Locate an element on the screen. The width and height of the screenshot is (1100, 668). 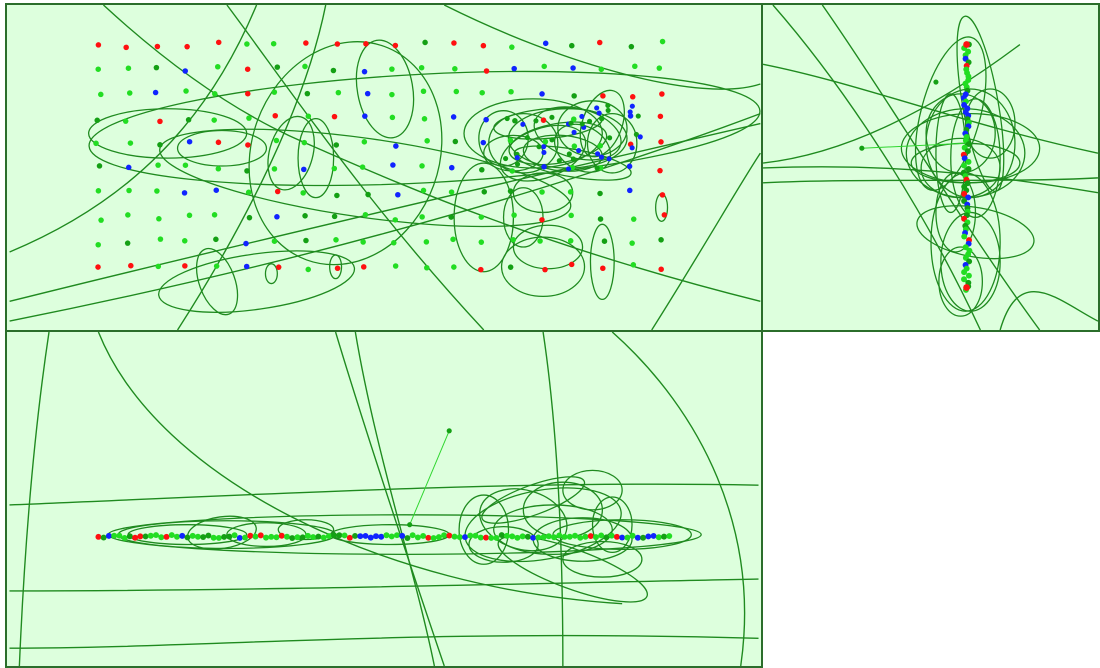
link-line is located at coordinates (913, 145).